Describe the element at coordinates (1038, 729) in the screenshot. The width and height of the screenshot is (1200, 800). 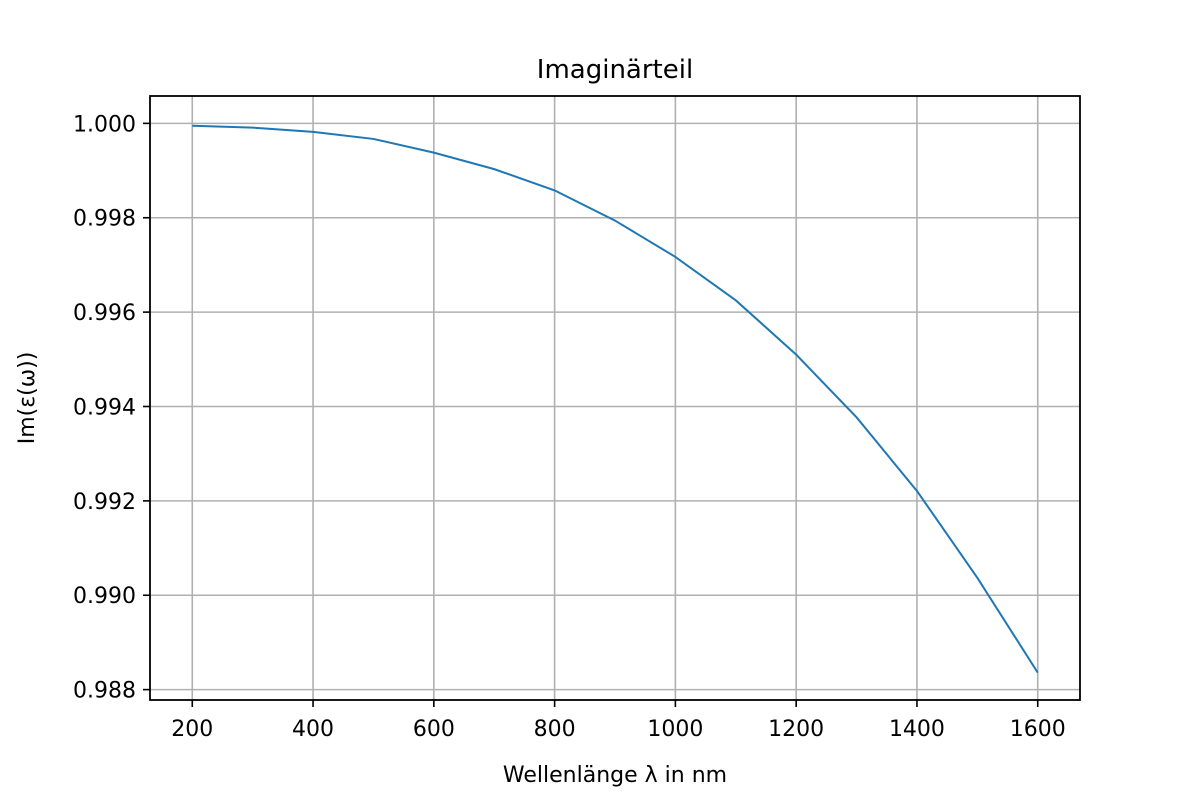
I see `x-tick-label: 1600` at that location.